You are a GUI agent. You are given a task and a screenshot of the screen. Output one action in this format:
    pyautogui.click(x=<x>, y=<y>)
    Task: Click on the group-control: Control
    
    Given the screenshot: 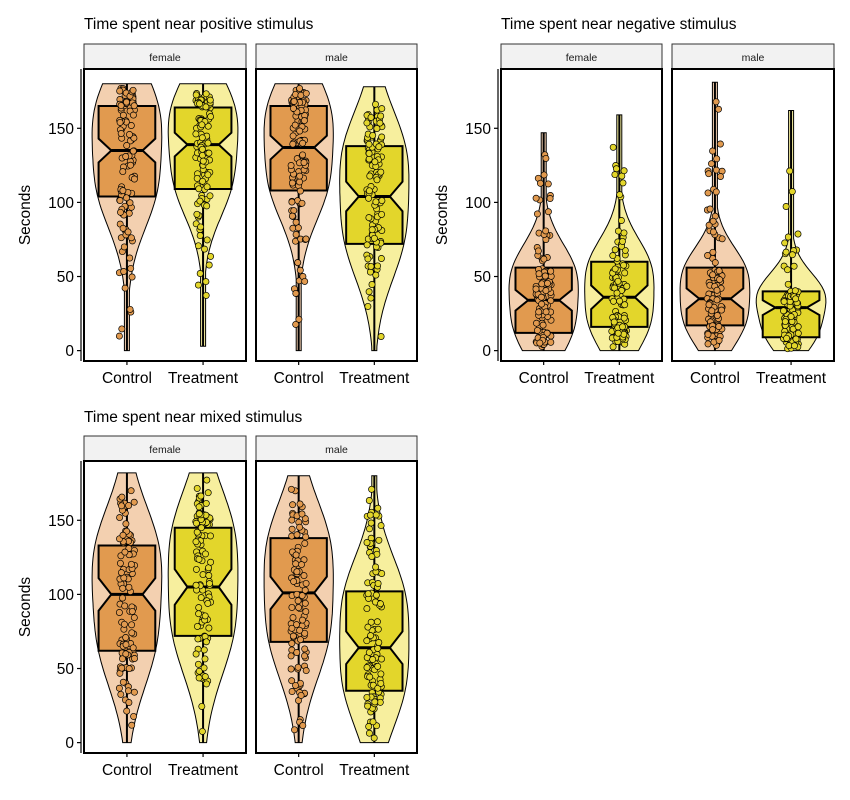 What is the action you would take?
    pyautogui.click(x=298, y=627)
    